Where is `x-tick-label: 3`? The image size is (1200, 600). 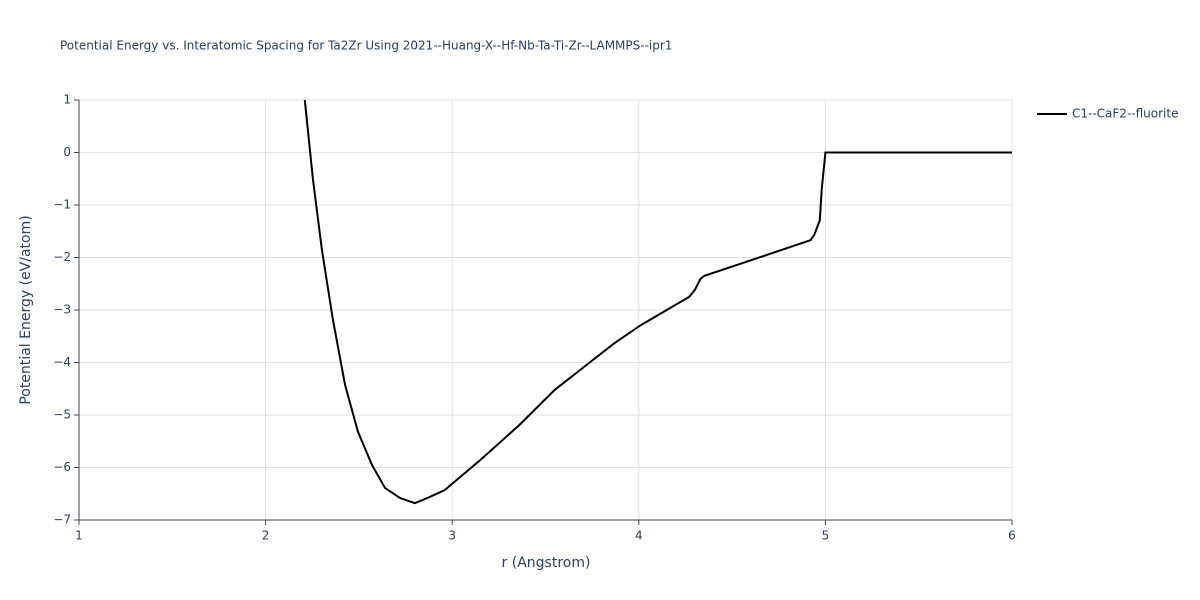 x-tick-label: 3 is located at coordinates (452, 536).